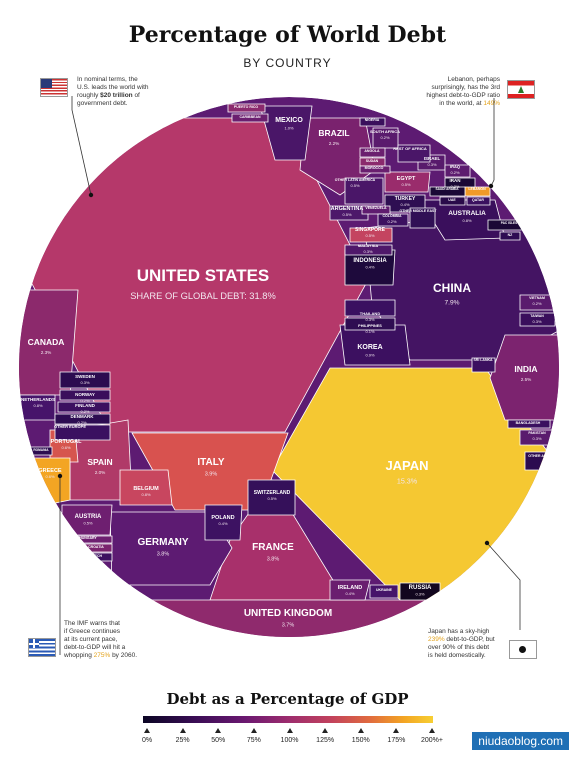  I want to click on region-label-china: CHINA, so click(452, 288).